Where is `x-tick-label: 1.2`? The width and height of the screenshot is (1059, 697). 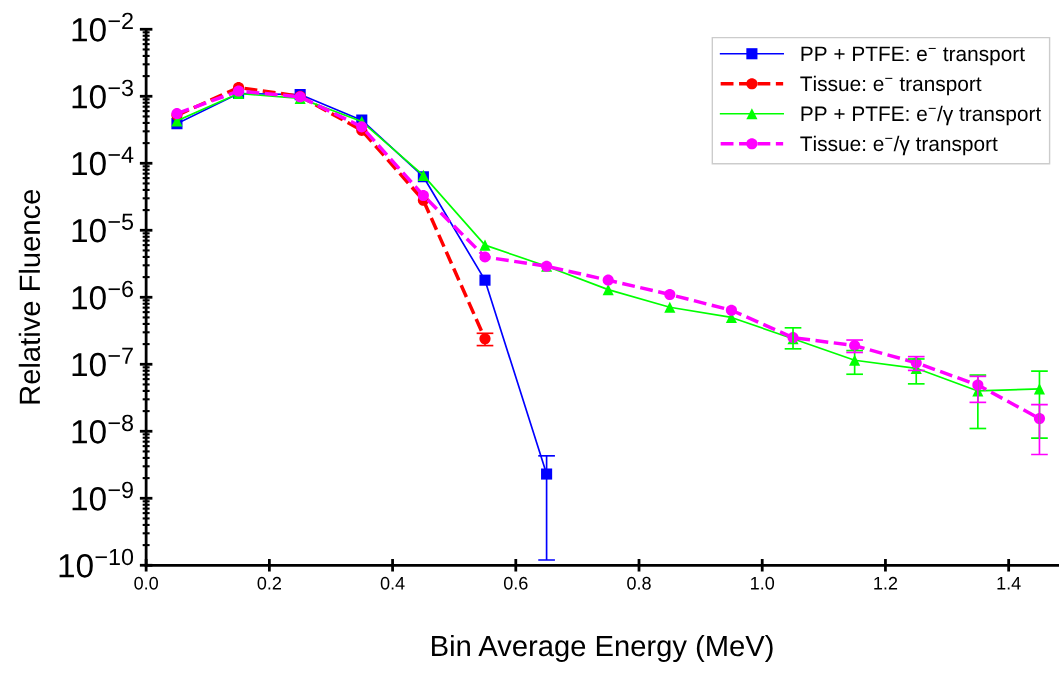 x-tick-label: 1.2 is located at coordinates (886, 583).